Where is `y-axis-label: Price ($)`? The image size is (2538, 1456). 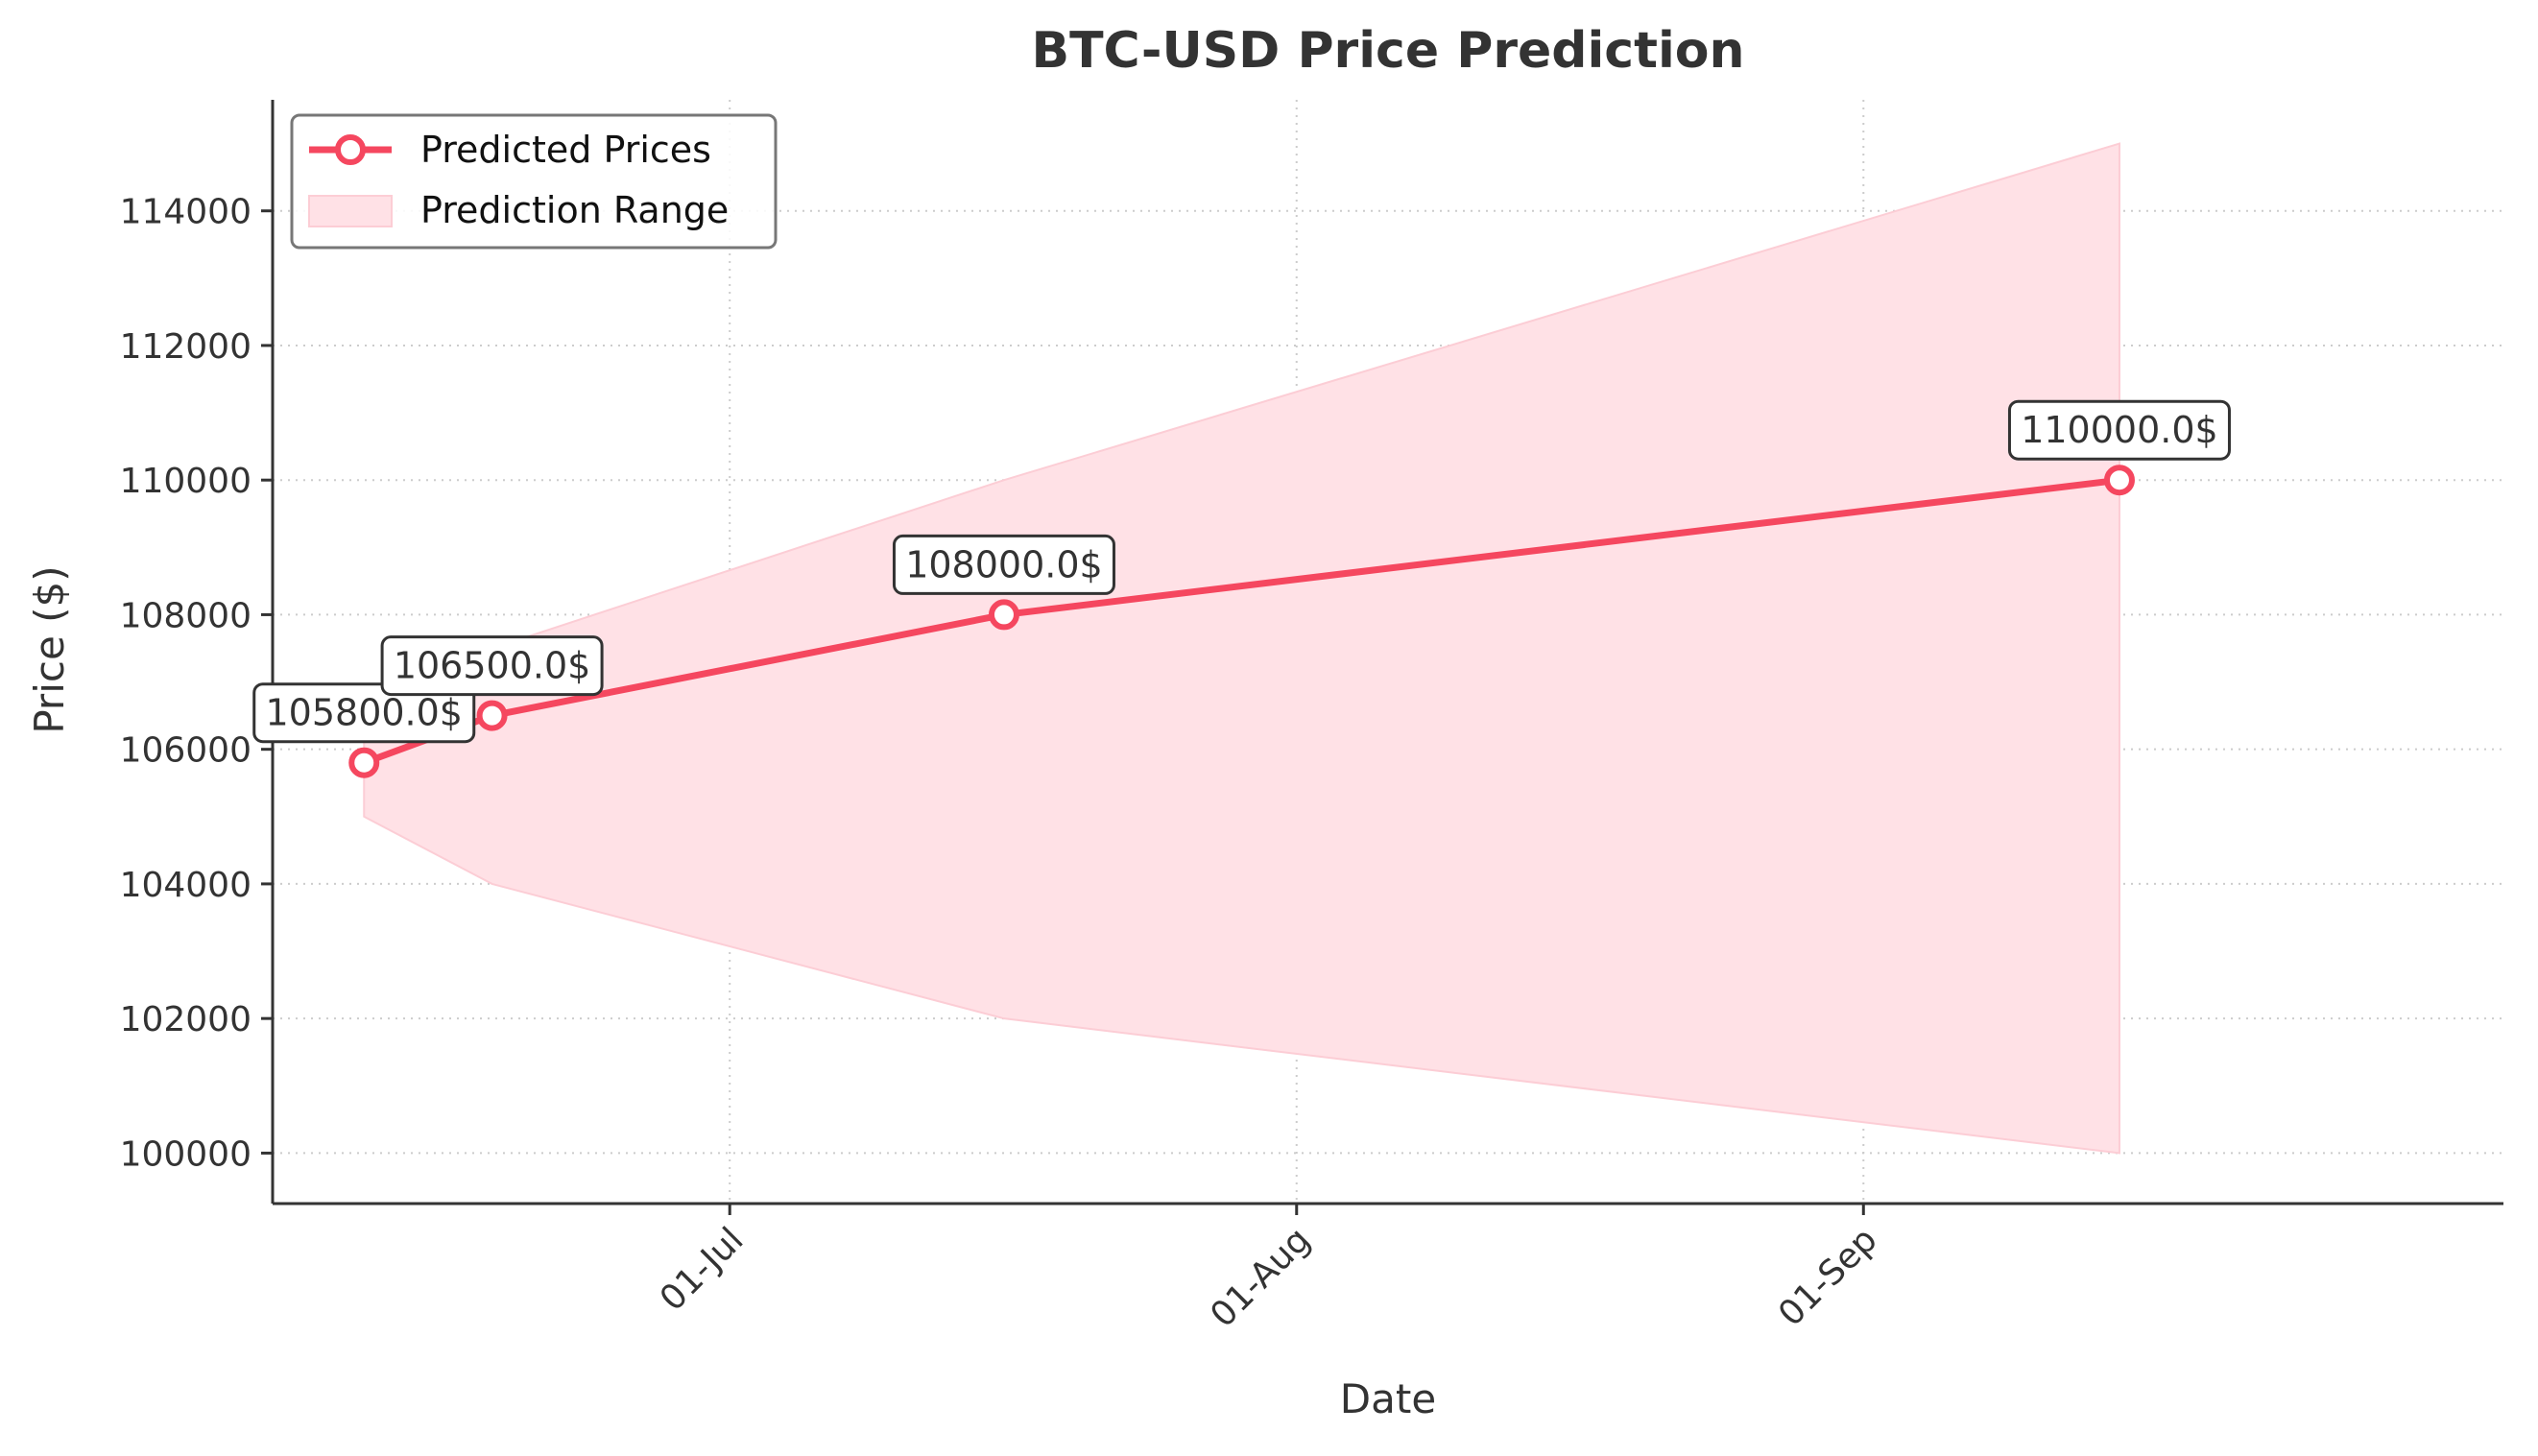 y-axis-label: Price ($) is located at coordinates (49, 649).